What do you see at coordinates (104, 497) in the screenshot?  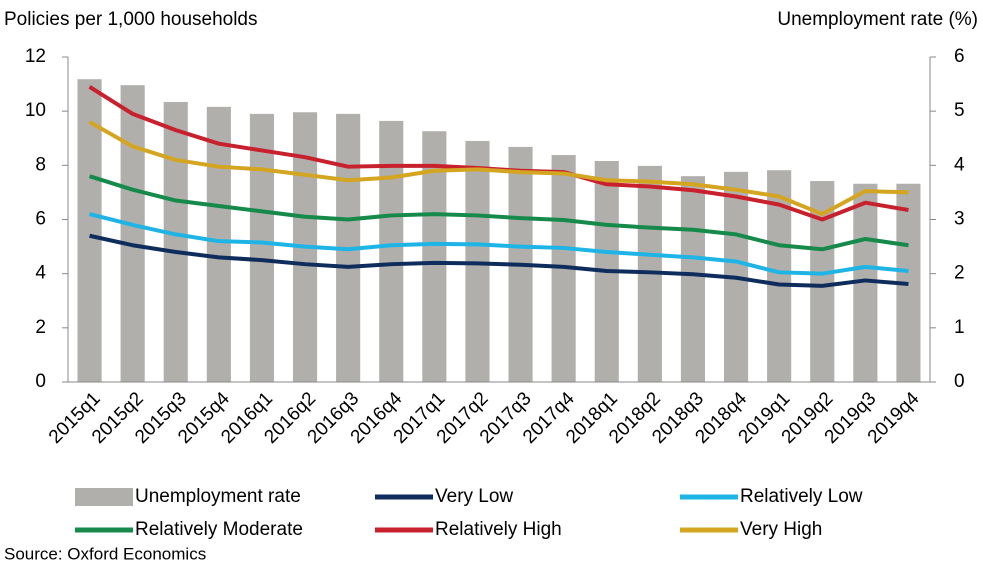 I see `legend-swatch` at bounding box center [104, 497].